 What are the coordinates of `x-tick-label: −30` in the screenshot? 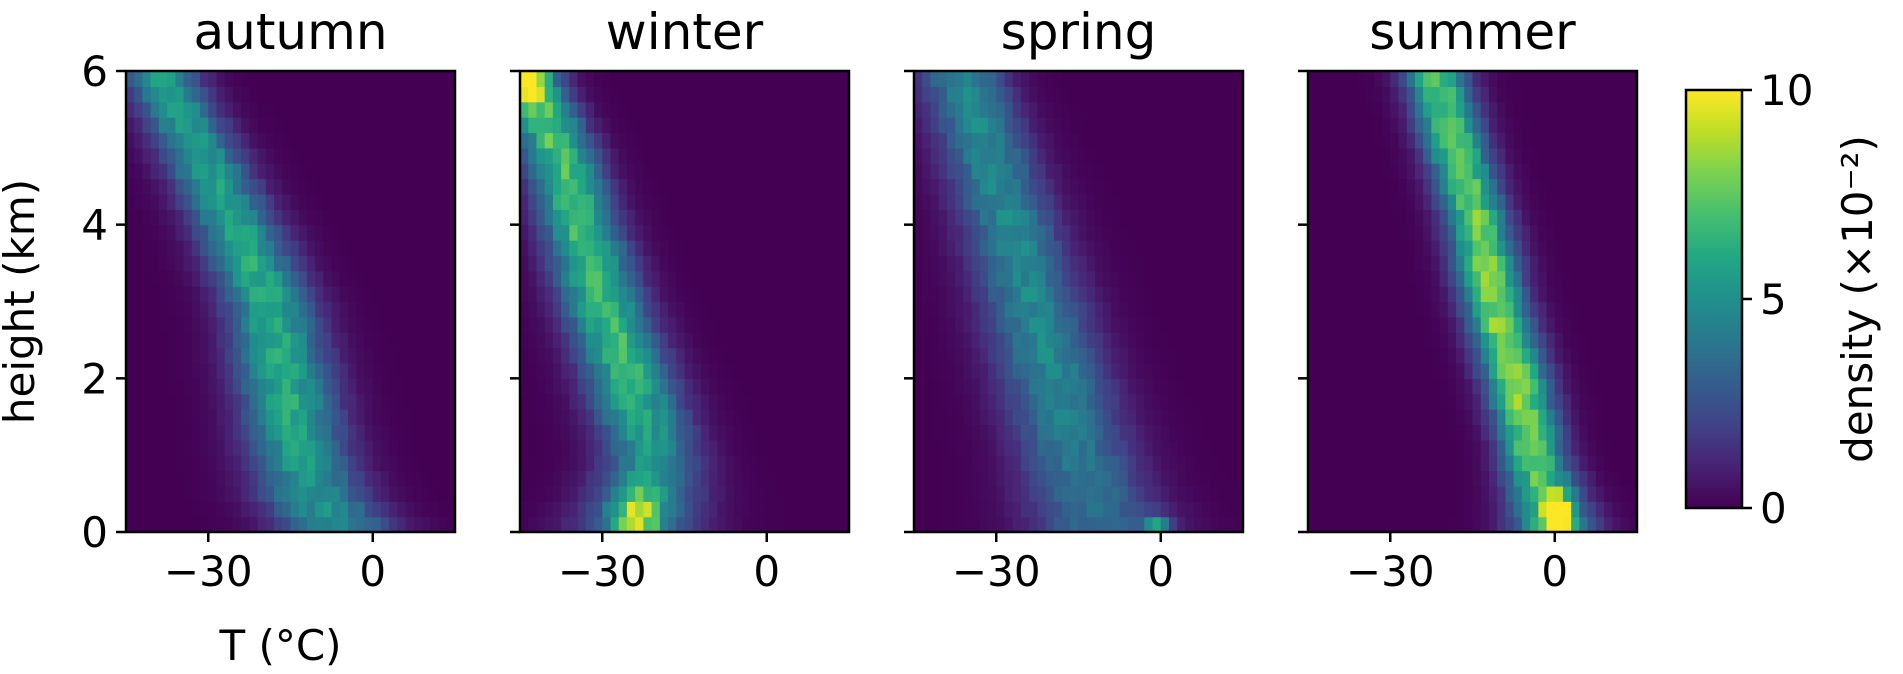 It's located at (996, 571).